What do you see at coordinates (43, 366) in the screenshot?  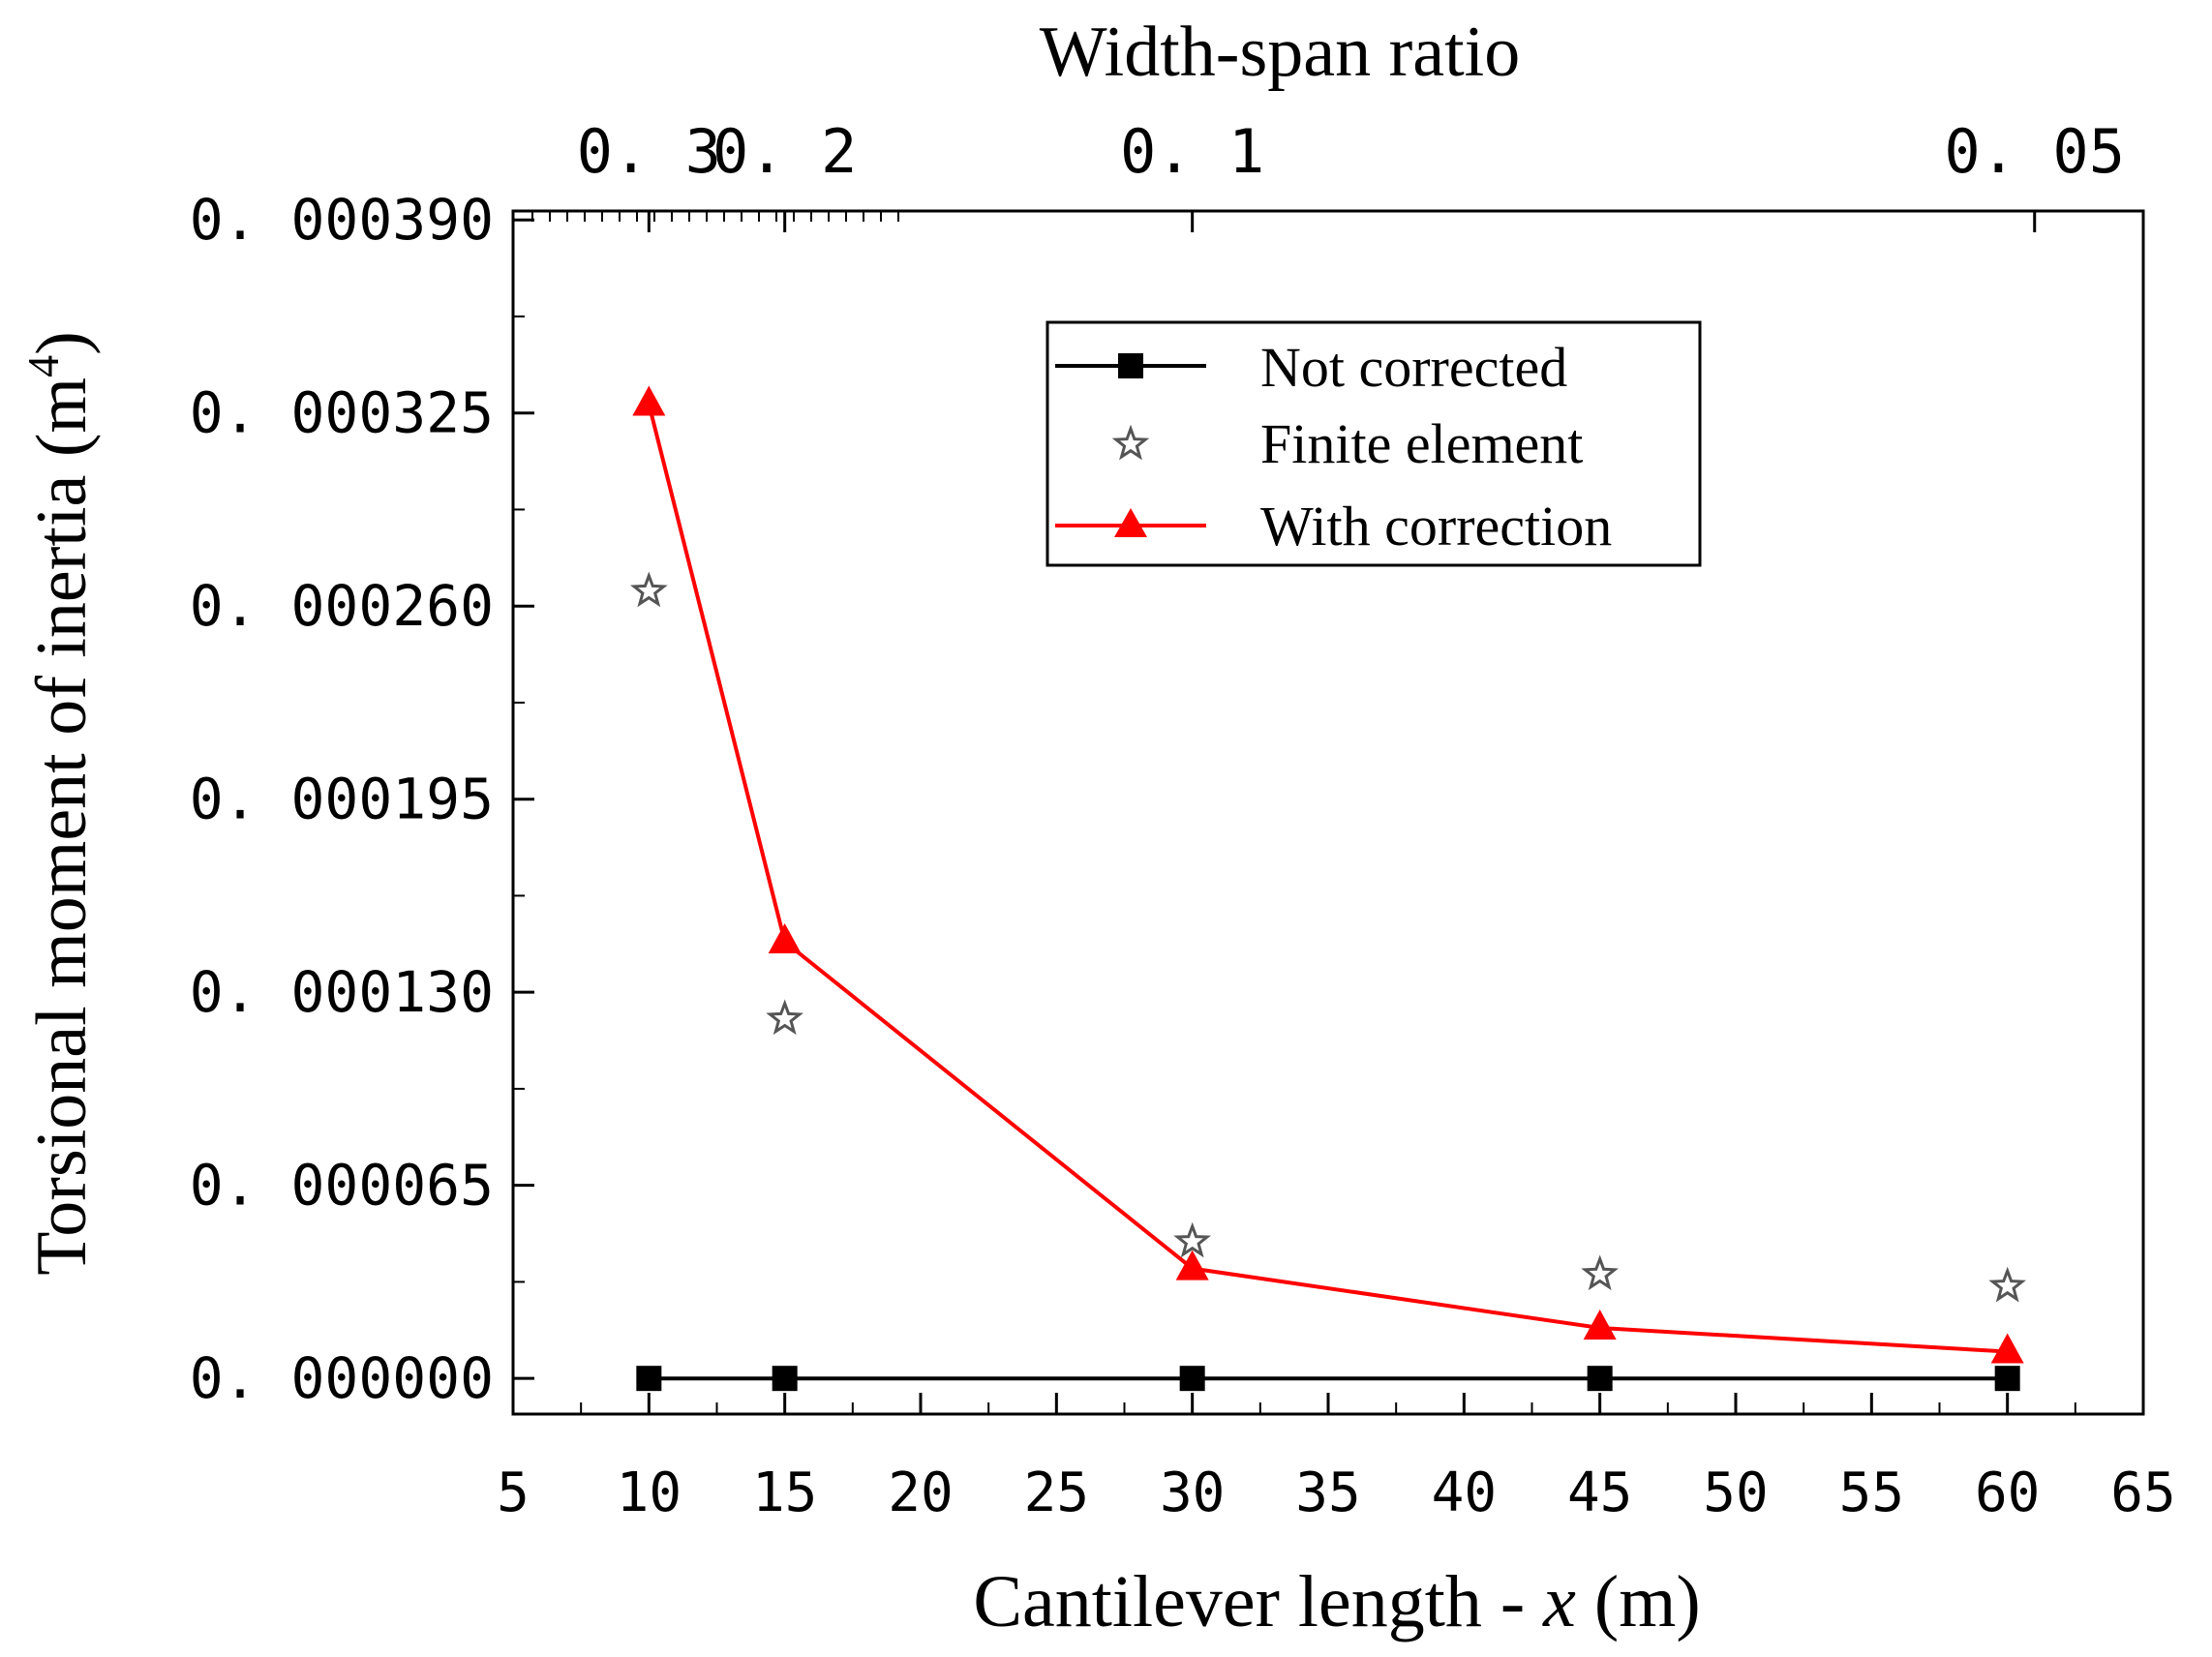 I see `y-axis-title-superscript: 4` at bounding box center [43, 366].